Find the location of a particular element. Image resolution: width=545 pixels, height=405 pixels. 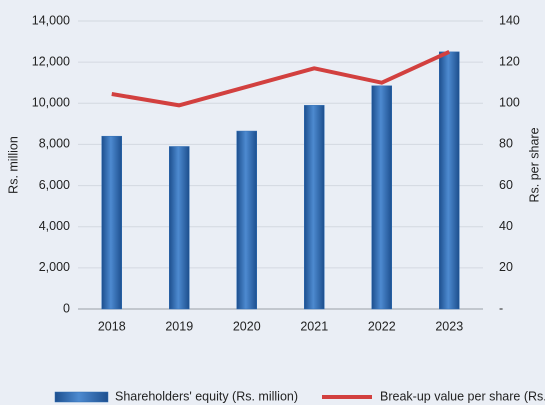

y2-tick-label: 100 is located at coordinates (509, 103).